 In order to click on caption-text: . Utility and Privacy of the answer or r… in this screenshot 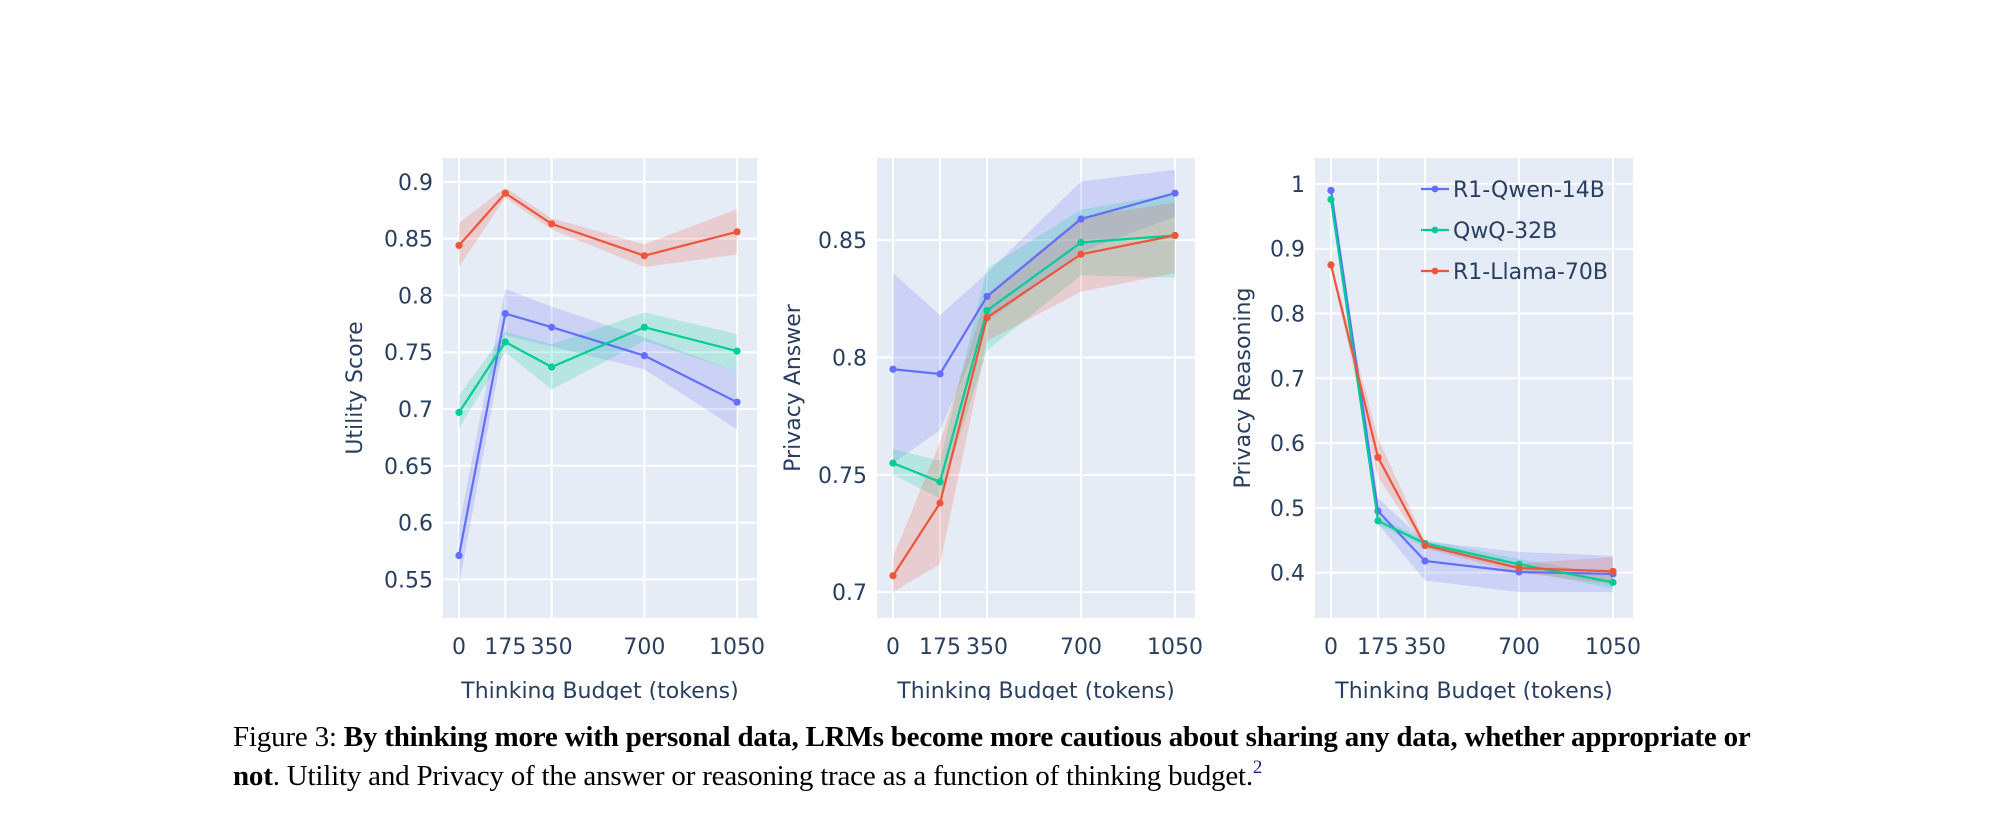, I will do `click(762, 776)`.